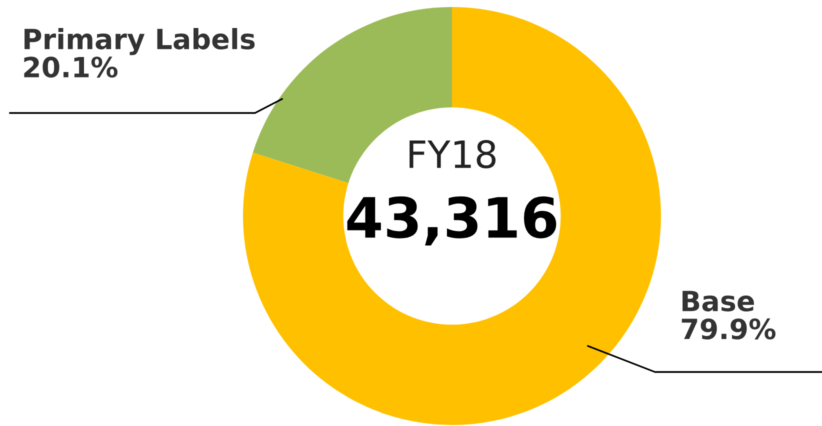  I want to click on slice-label: Primary Labels, so click(139, 42).